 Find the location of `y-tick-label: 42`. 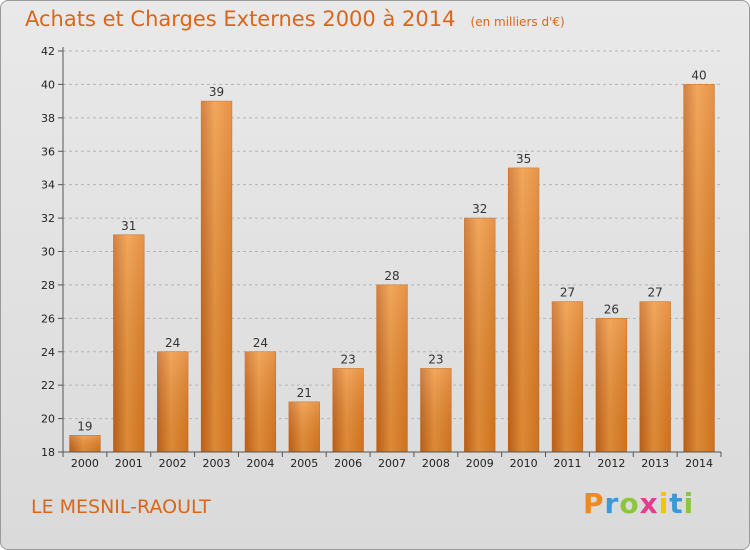

y-tick-label: 42 is located at coordinates (48, 51).